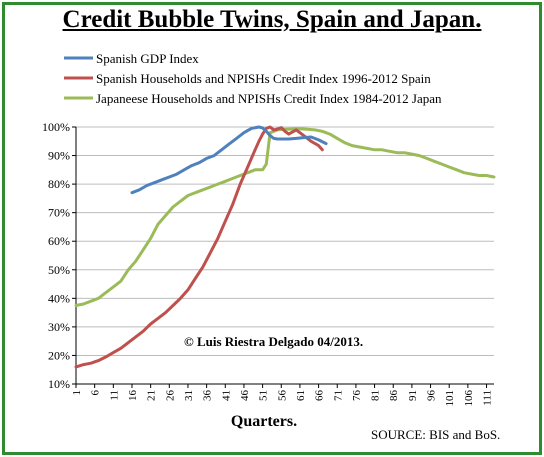  What do you see at coordinates (59, 270) in the screenshot?
I see `y-tick-label: 50%` at bounding box center [59, 270].